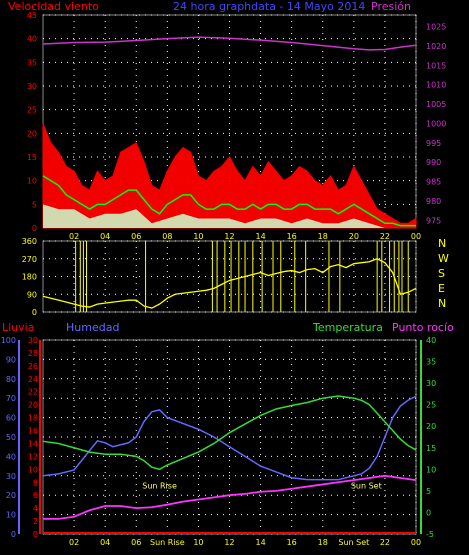  Describe the element at coordinates (33, 431) in the screenshot. I see `rain-tick-label: 16` at that location.